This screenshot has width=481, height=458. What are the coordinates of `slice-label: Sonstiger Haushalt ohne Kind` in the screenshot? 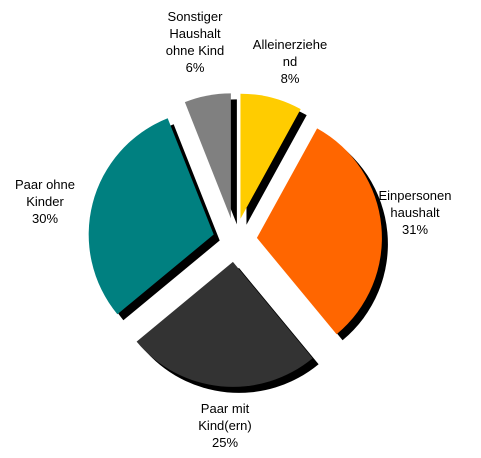 It's located at (195, 33).